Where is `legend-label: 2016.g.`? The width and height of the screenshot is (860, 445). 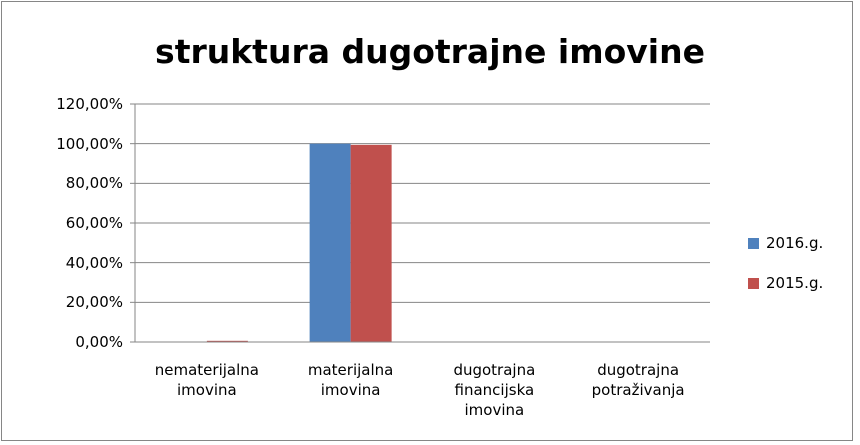
legend-label: 2016.g. is located at coordinates (795, 243).